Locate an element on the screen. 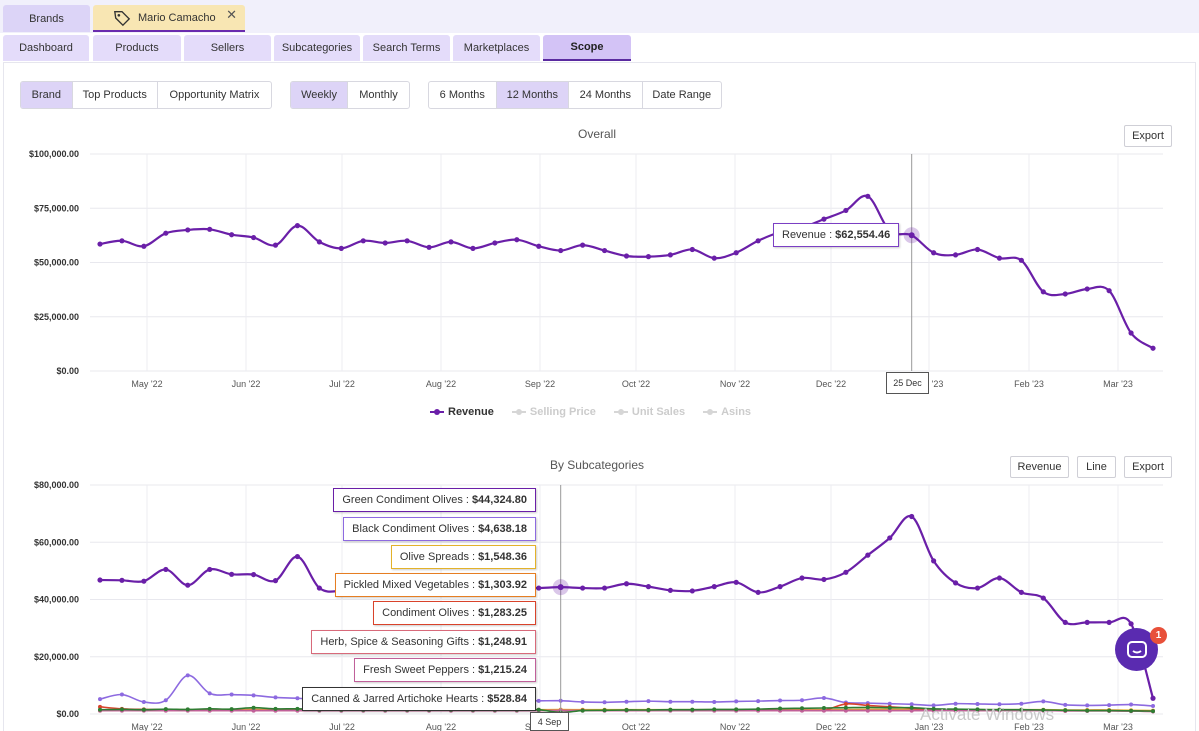 The image size is (1199, 731). x-tick-label: Jul '22 is located at coordinates (342, 384).